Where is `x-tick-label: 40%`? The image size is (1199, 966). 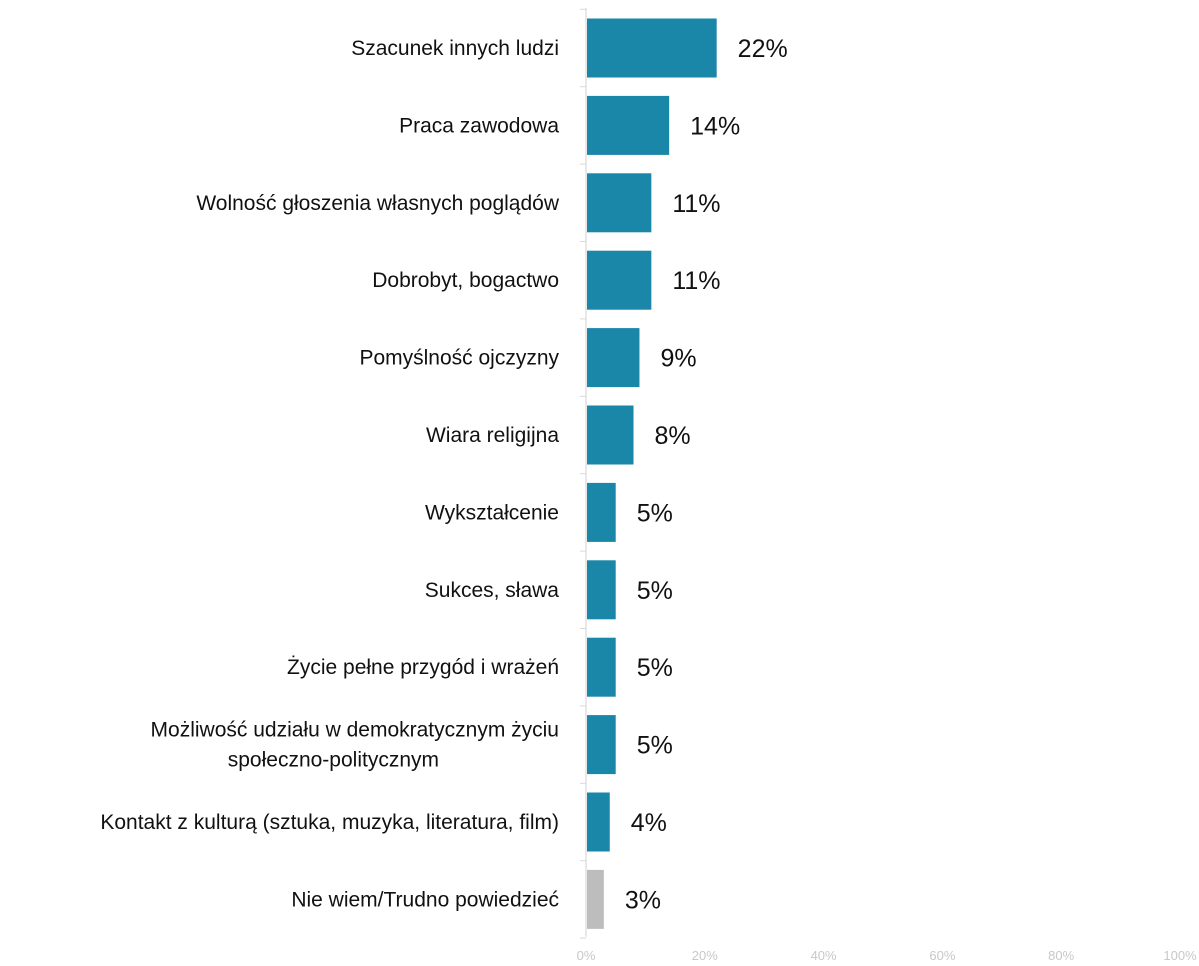 x-tick-label: 40% is located at coordinates (824, 955).